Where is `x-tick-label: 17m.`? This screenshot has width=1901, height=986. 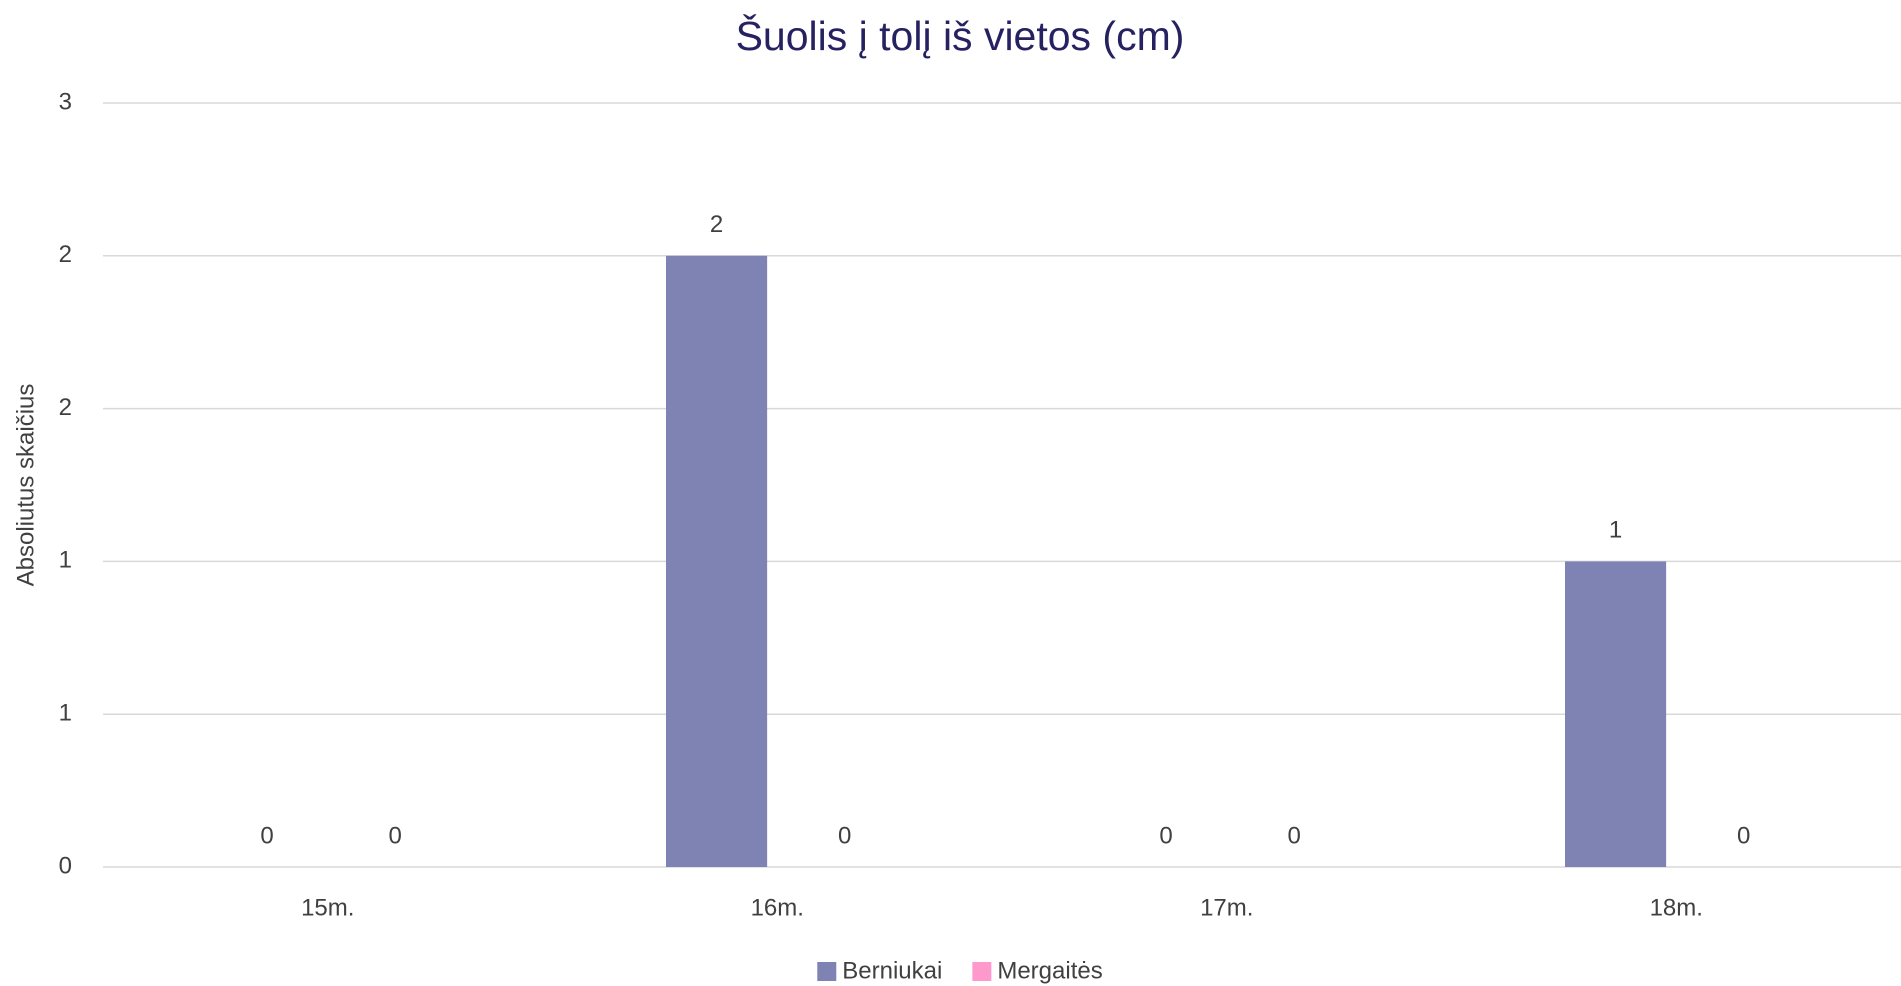 x-tick-label: 17m. is located at coordinates (1226, 907).